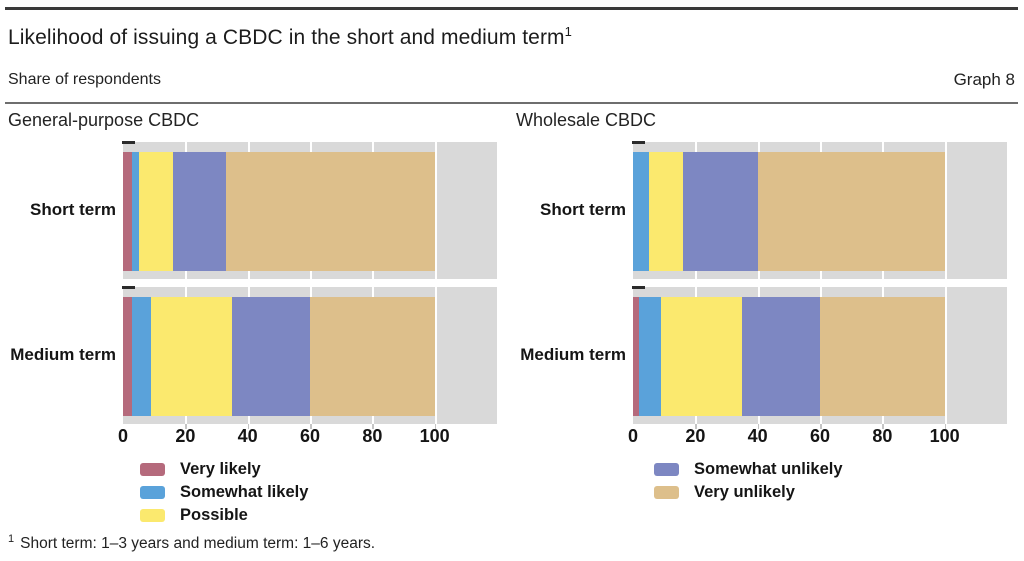 This screenshot has height=561, width=1024. Describe the element at coordinates (511, 8) in the screenshot. I see `top-rule` at that location.